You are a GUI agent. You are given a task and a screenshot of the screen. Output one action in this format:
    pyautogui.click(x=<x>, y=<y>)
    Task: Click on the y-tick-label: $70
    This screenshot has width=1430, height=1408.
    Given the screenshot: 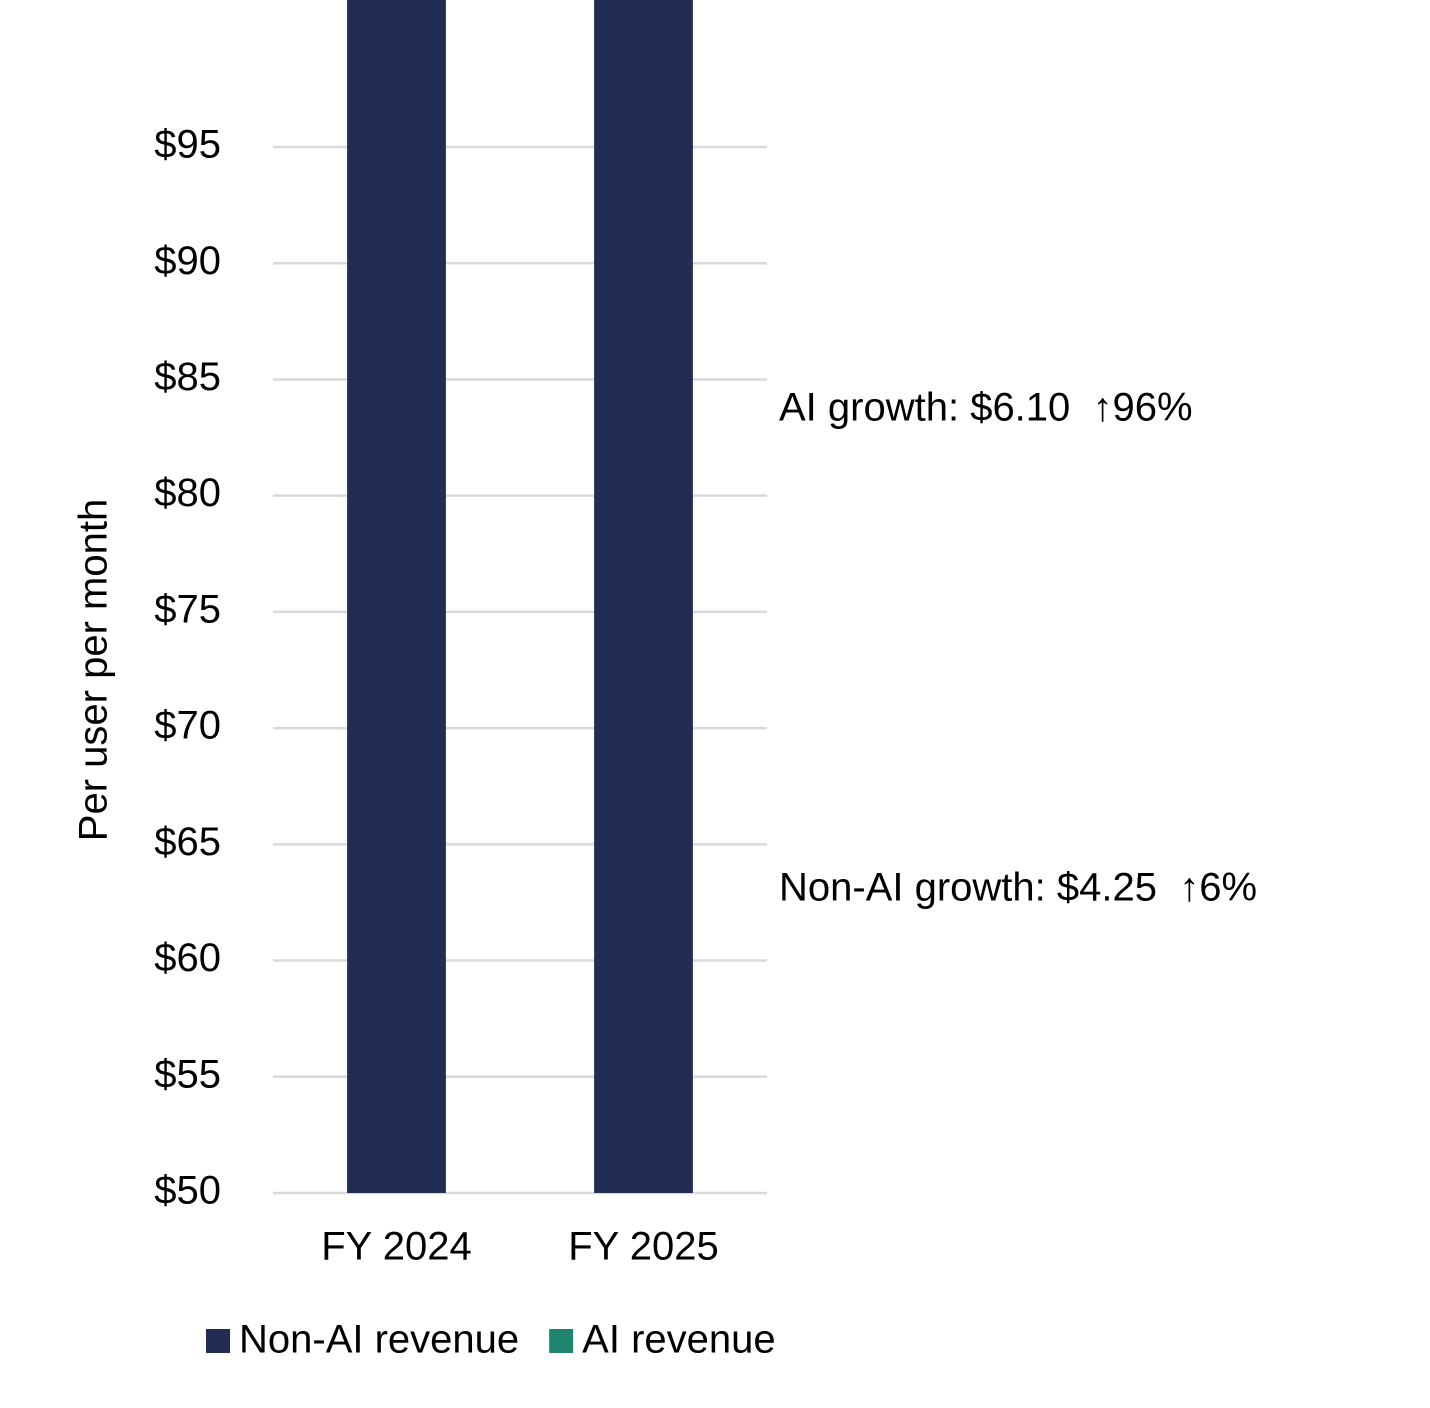 What is the action you would take?
    pyautogui.click(x=187, y=726)
    